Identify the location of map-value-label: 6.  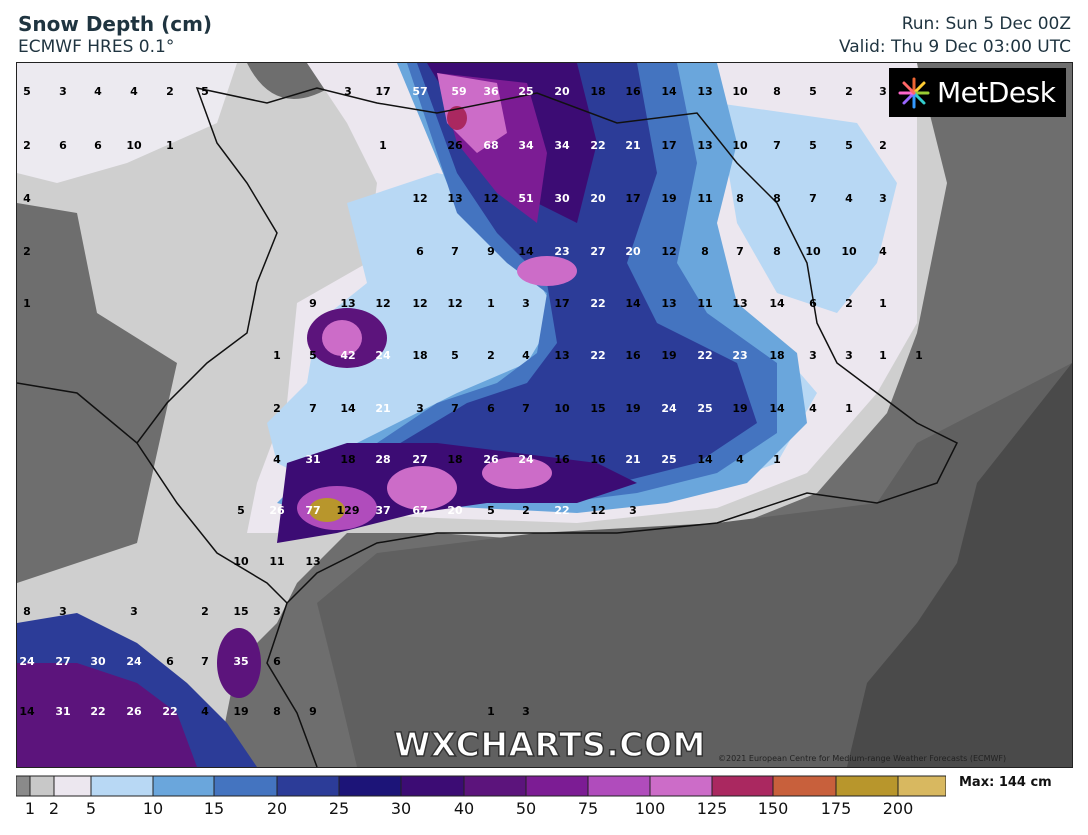
(420, 251).